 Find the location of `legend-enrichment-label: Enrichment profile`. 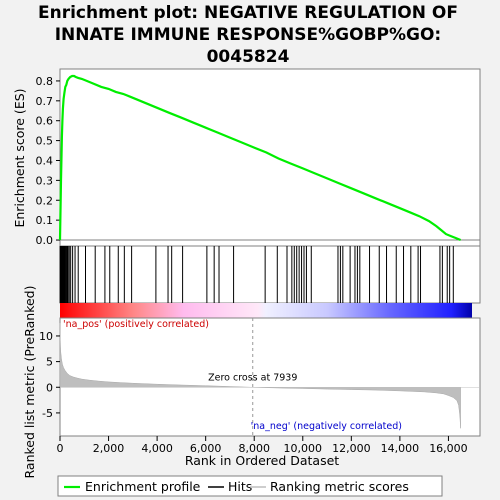

legend-enrichment-label: Enrichment profile is located at coordinates (143, 486).